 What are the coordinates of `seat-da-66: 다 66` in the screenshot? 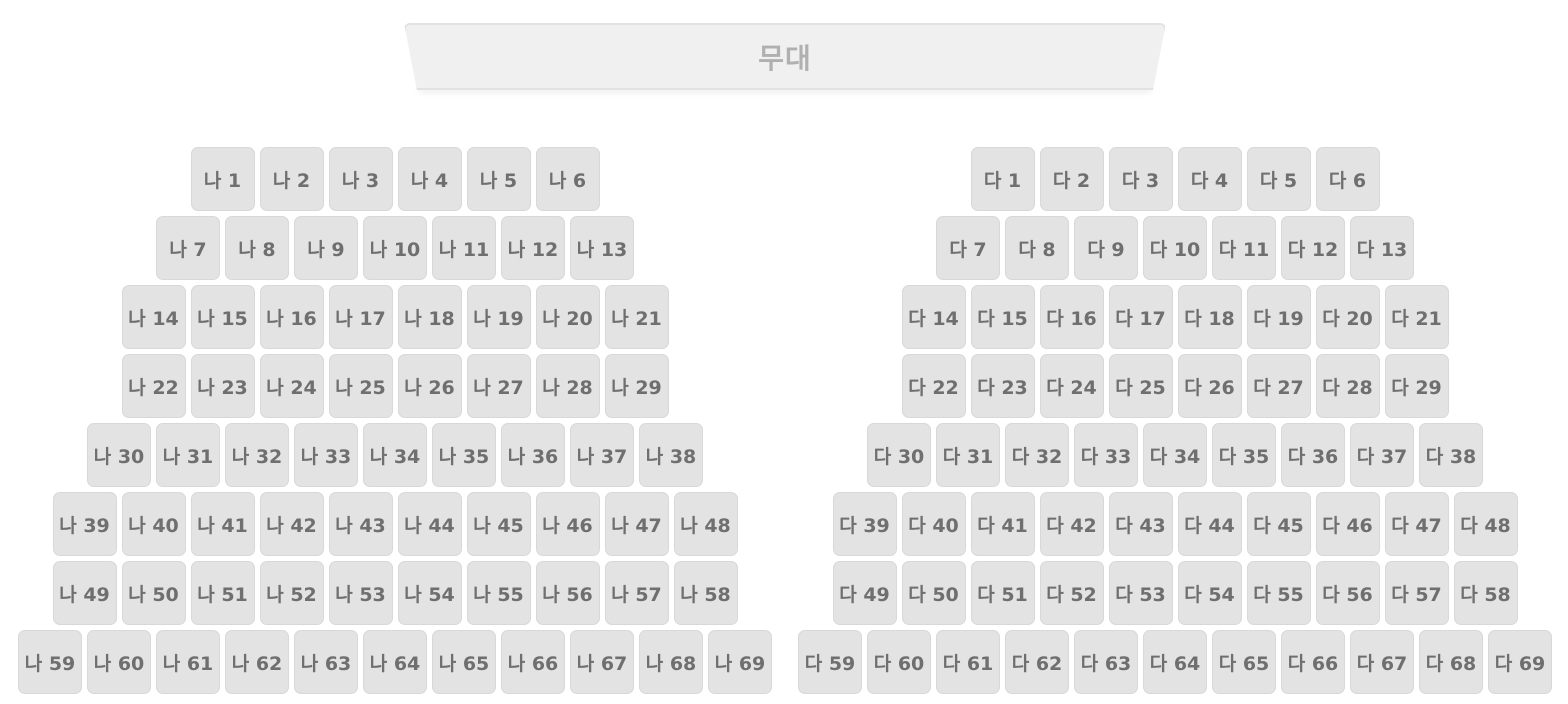 It's located at (1313, 662).